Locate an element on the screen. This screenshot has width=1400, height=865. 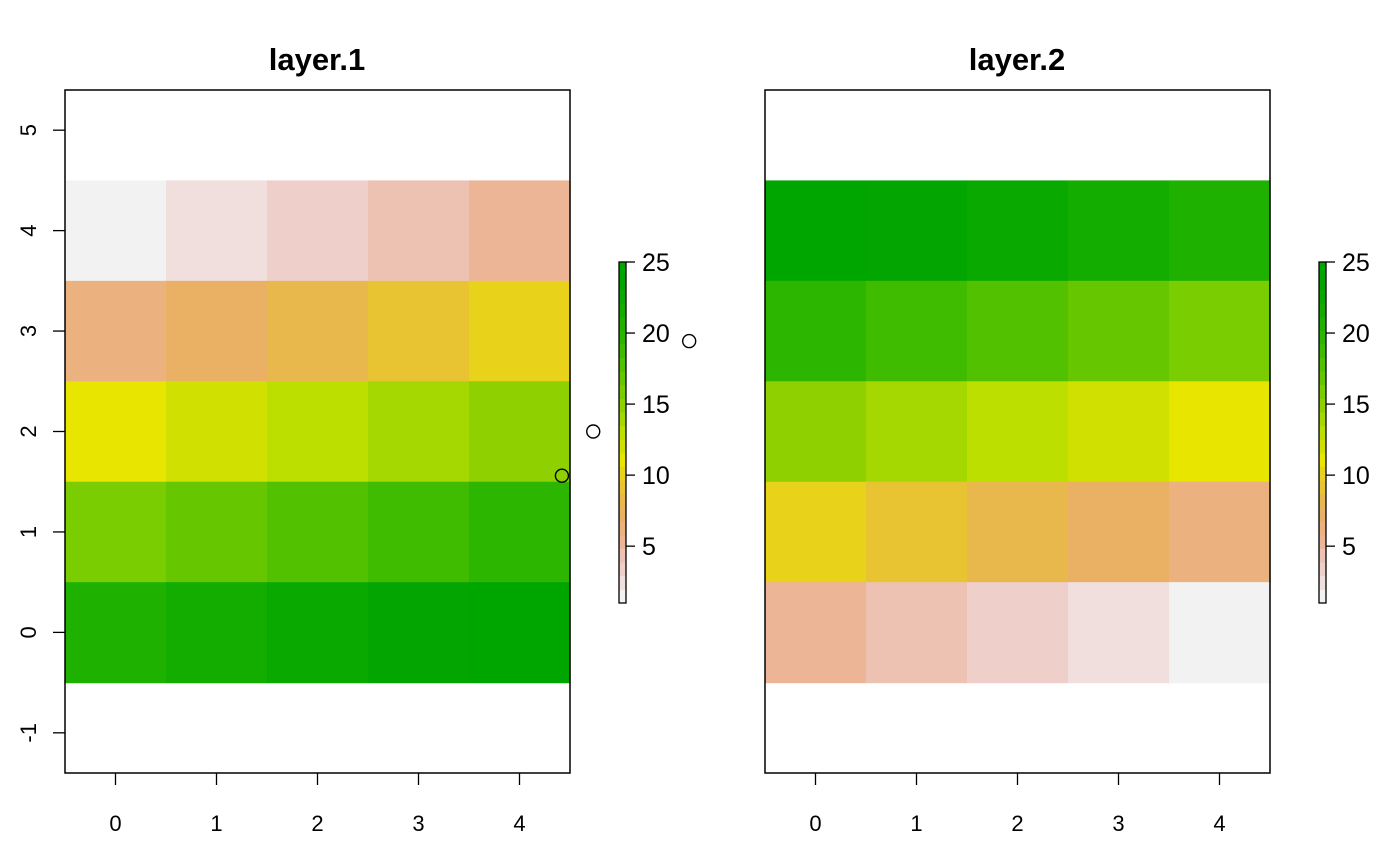
legend-tick-label: 25 is located at coordinates (656, 263).